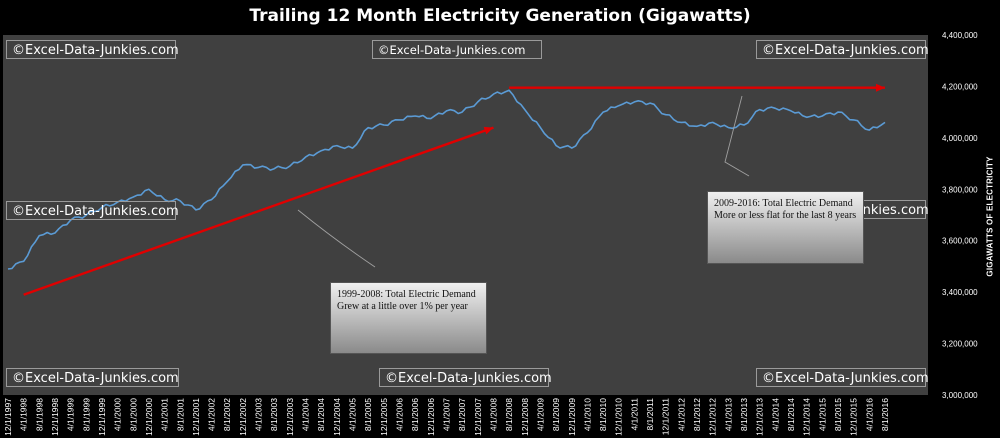 This screenshot has height=438, width=1000. What do you see at coordinates (24, 414) in the screenshot?
I see `x-tick-label: 4/1/1998` at bounding box center [24, 414].